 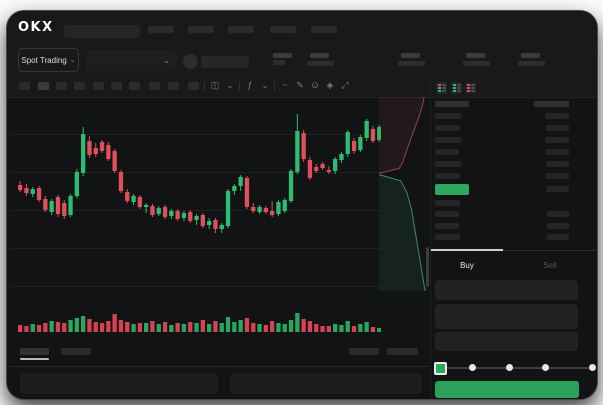 I want to click on last-price-amount, so click(x=557, y=189).